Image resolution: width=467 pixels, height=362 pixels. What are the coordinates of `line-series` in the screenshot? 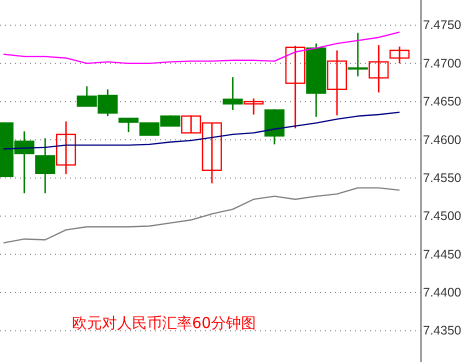 It's located at (201, 47).